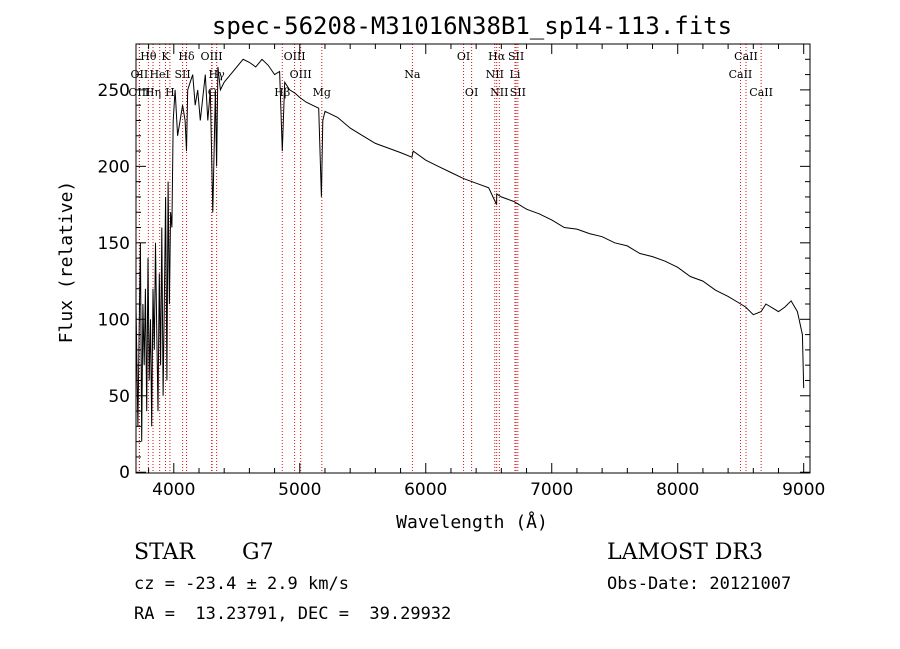  Describe the element at coordinates (282, 92) in the screenshot. I see `line-label: Hβ` at that location.